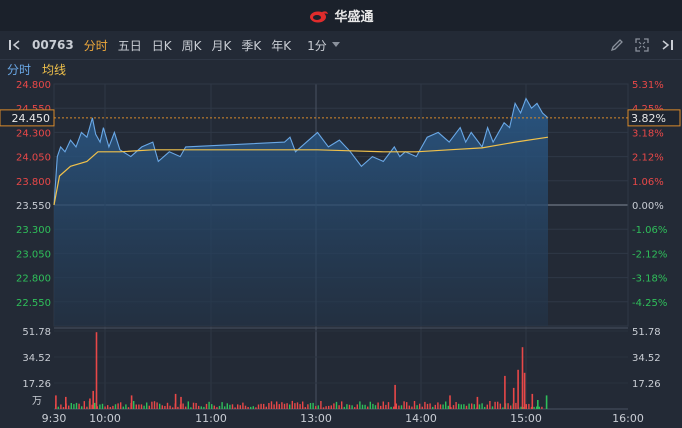 The width and height of the screenshot is (682, 428). What do you see at coordinates (211, 418) in the screenshot?
I see `time-label: 11:00` at bounding box center [211, 418].